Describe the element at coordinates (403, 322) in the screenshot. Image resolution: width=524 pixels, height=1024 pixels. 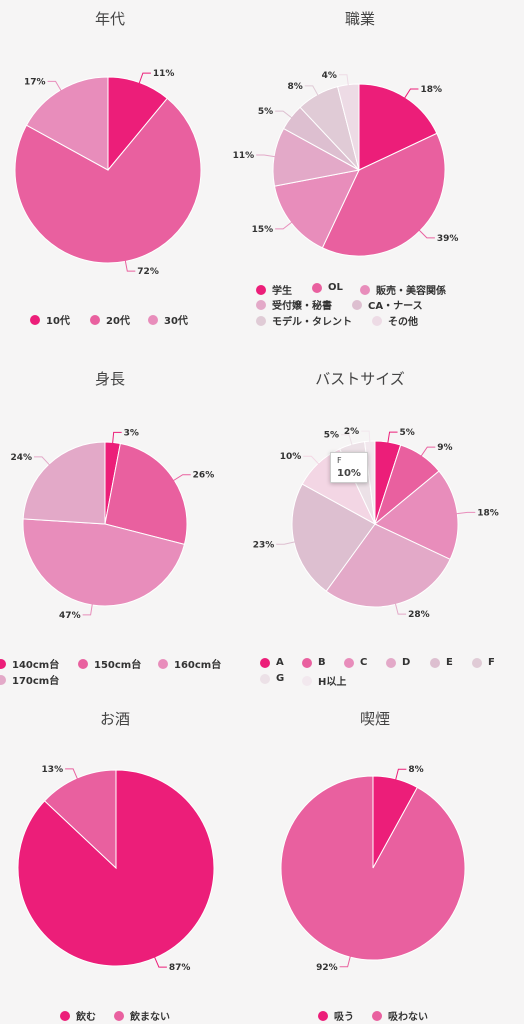
I see `legend-label: その他` at that location.